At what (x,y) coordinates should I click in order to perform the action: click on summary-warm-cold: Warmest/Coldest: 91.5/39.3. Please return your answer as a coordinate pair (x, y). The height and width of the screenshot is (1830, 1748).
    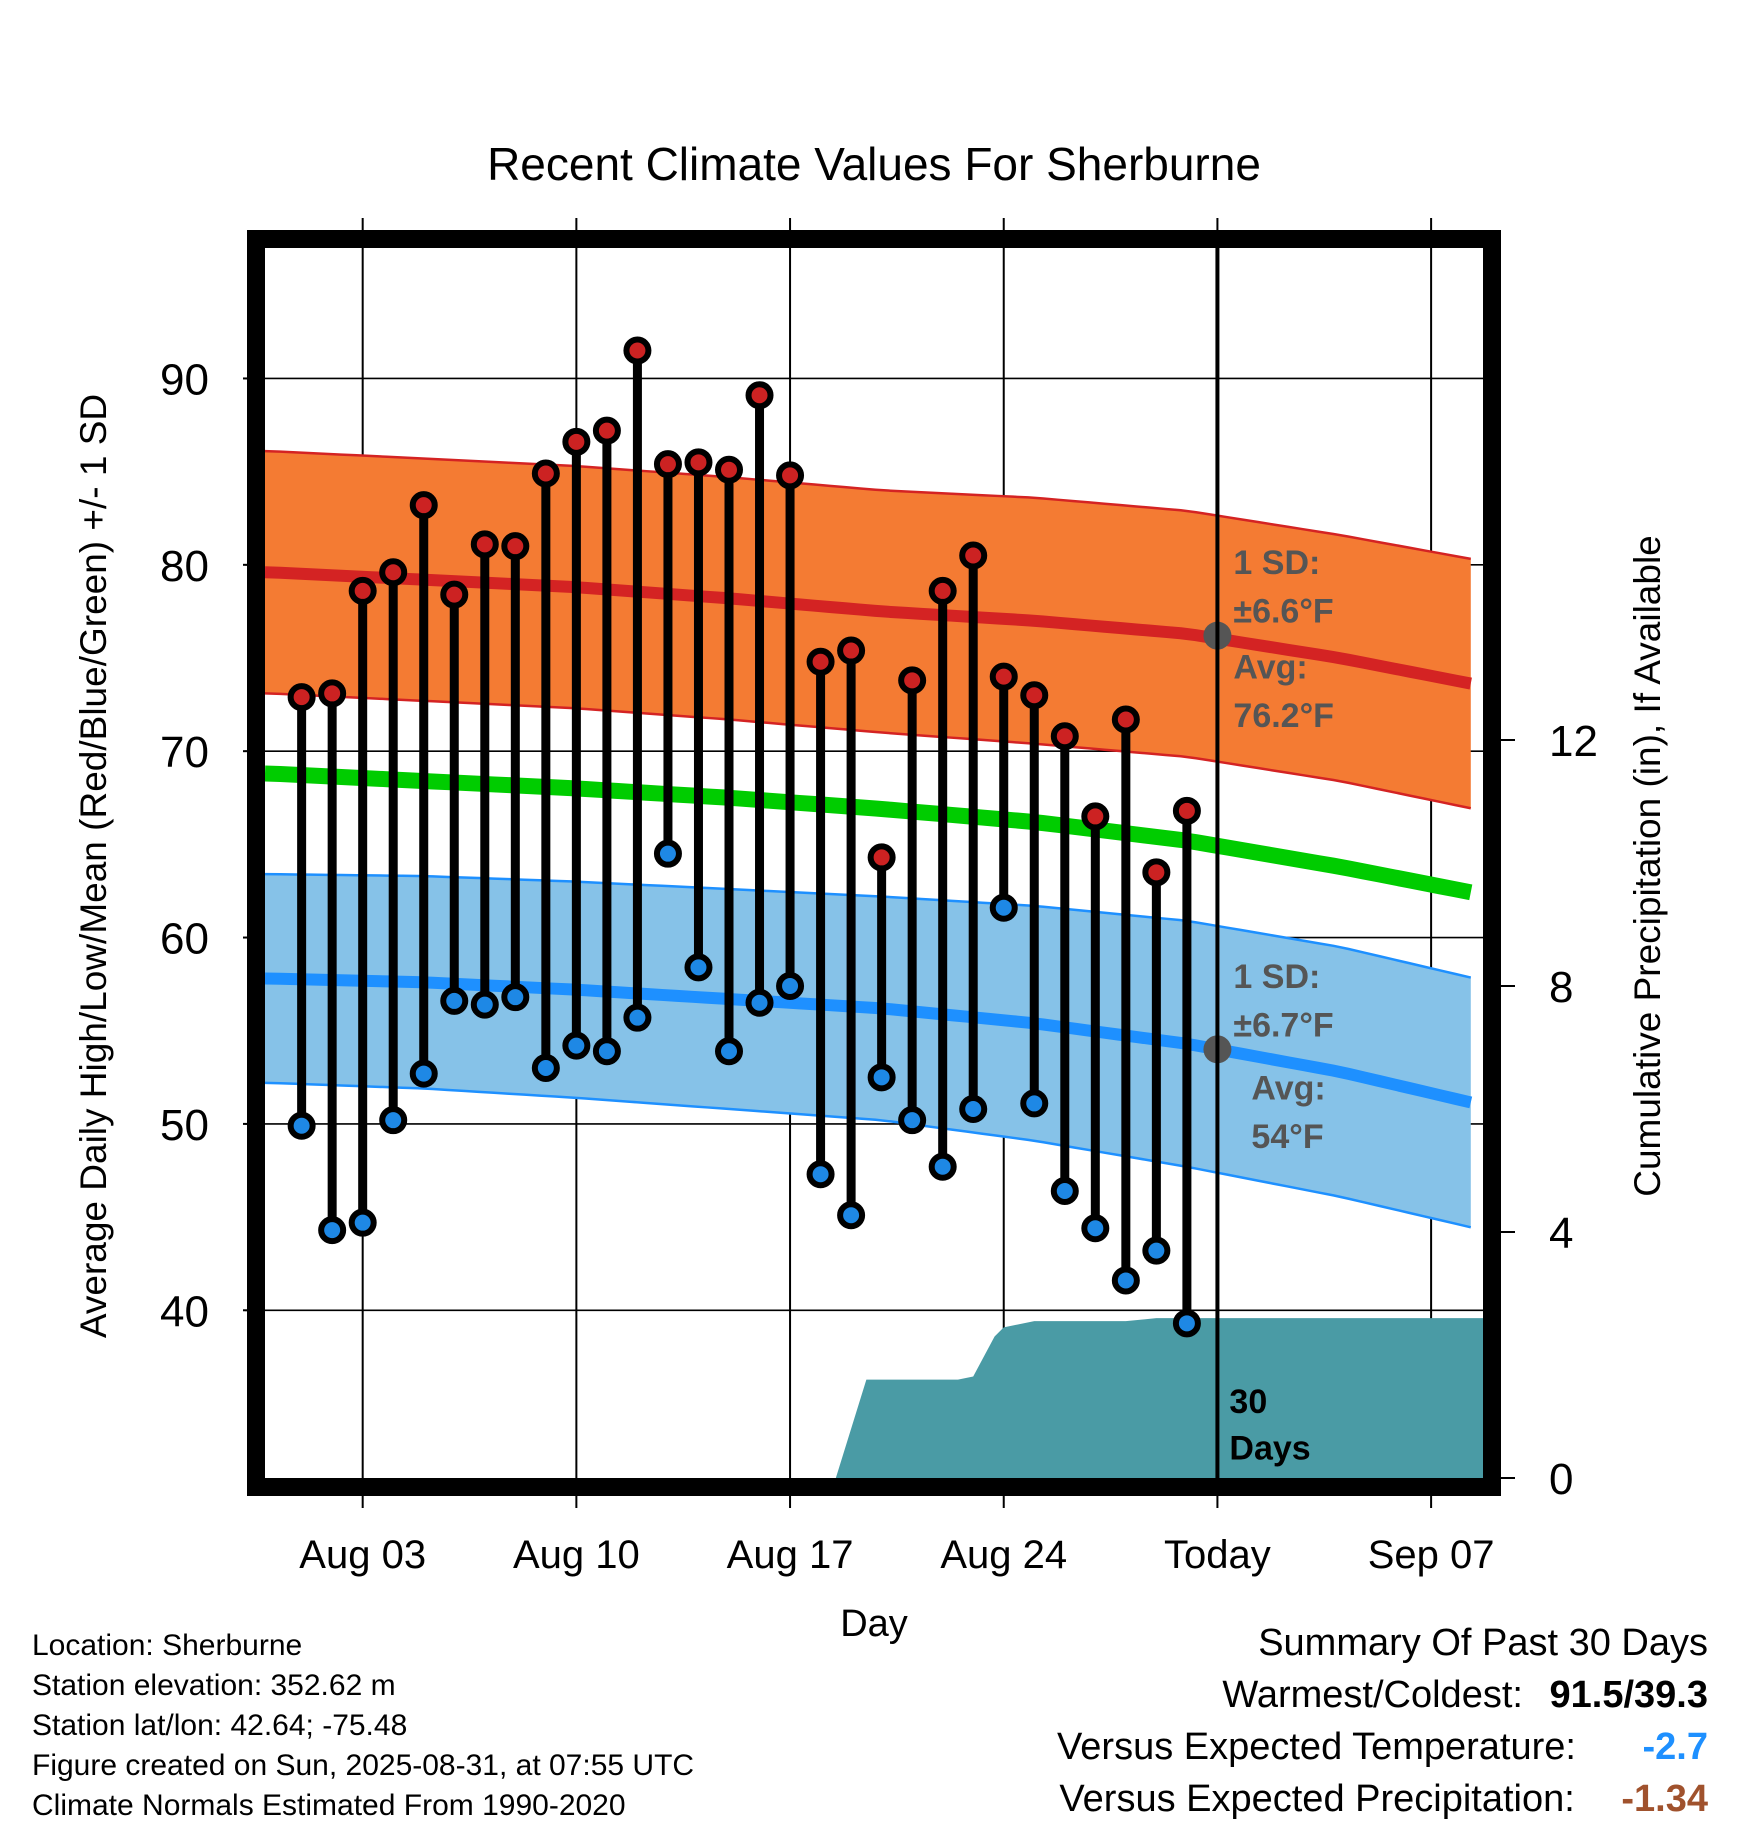
    Looking at the image, I should click on (1382, 1700).